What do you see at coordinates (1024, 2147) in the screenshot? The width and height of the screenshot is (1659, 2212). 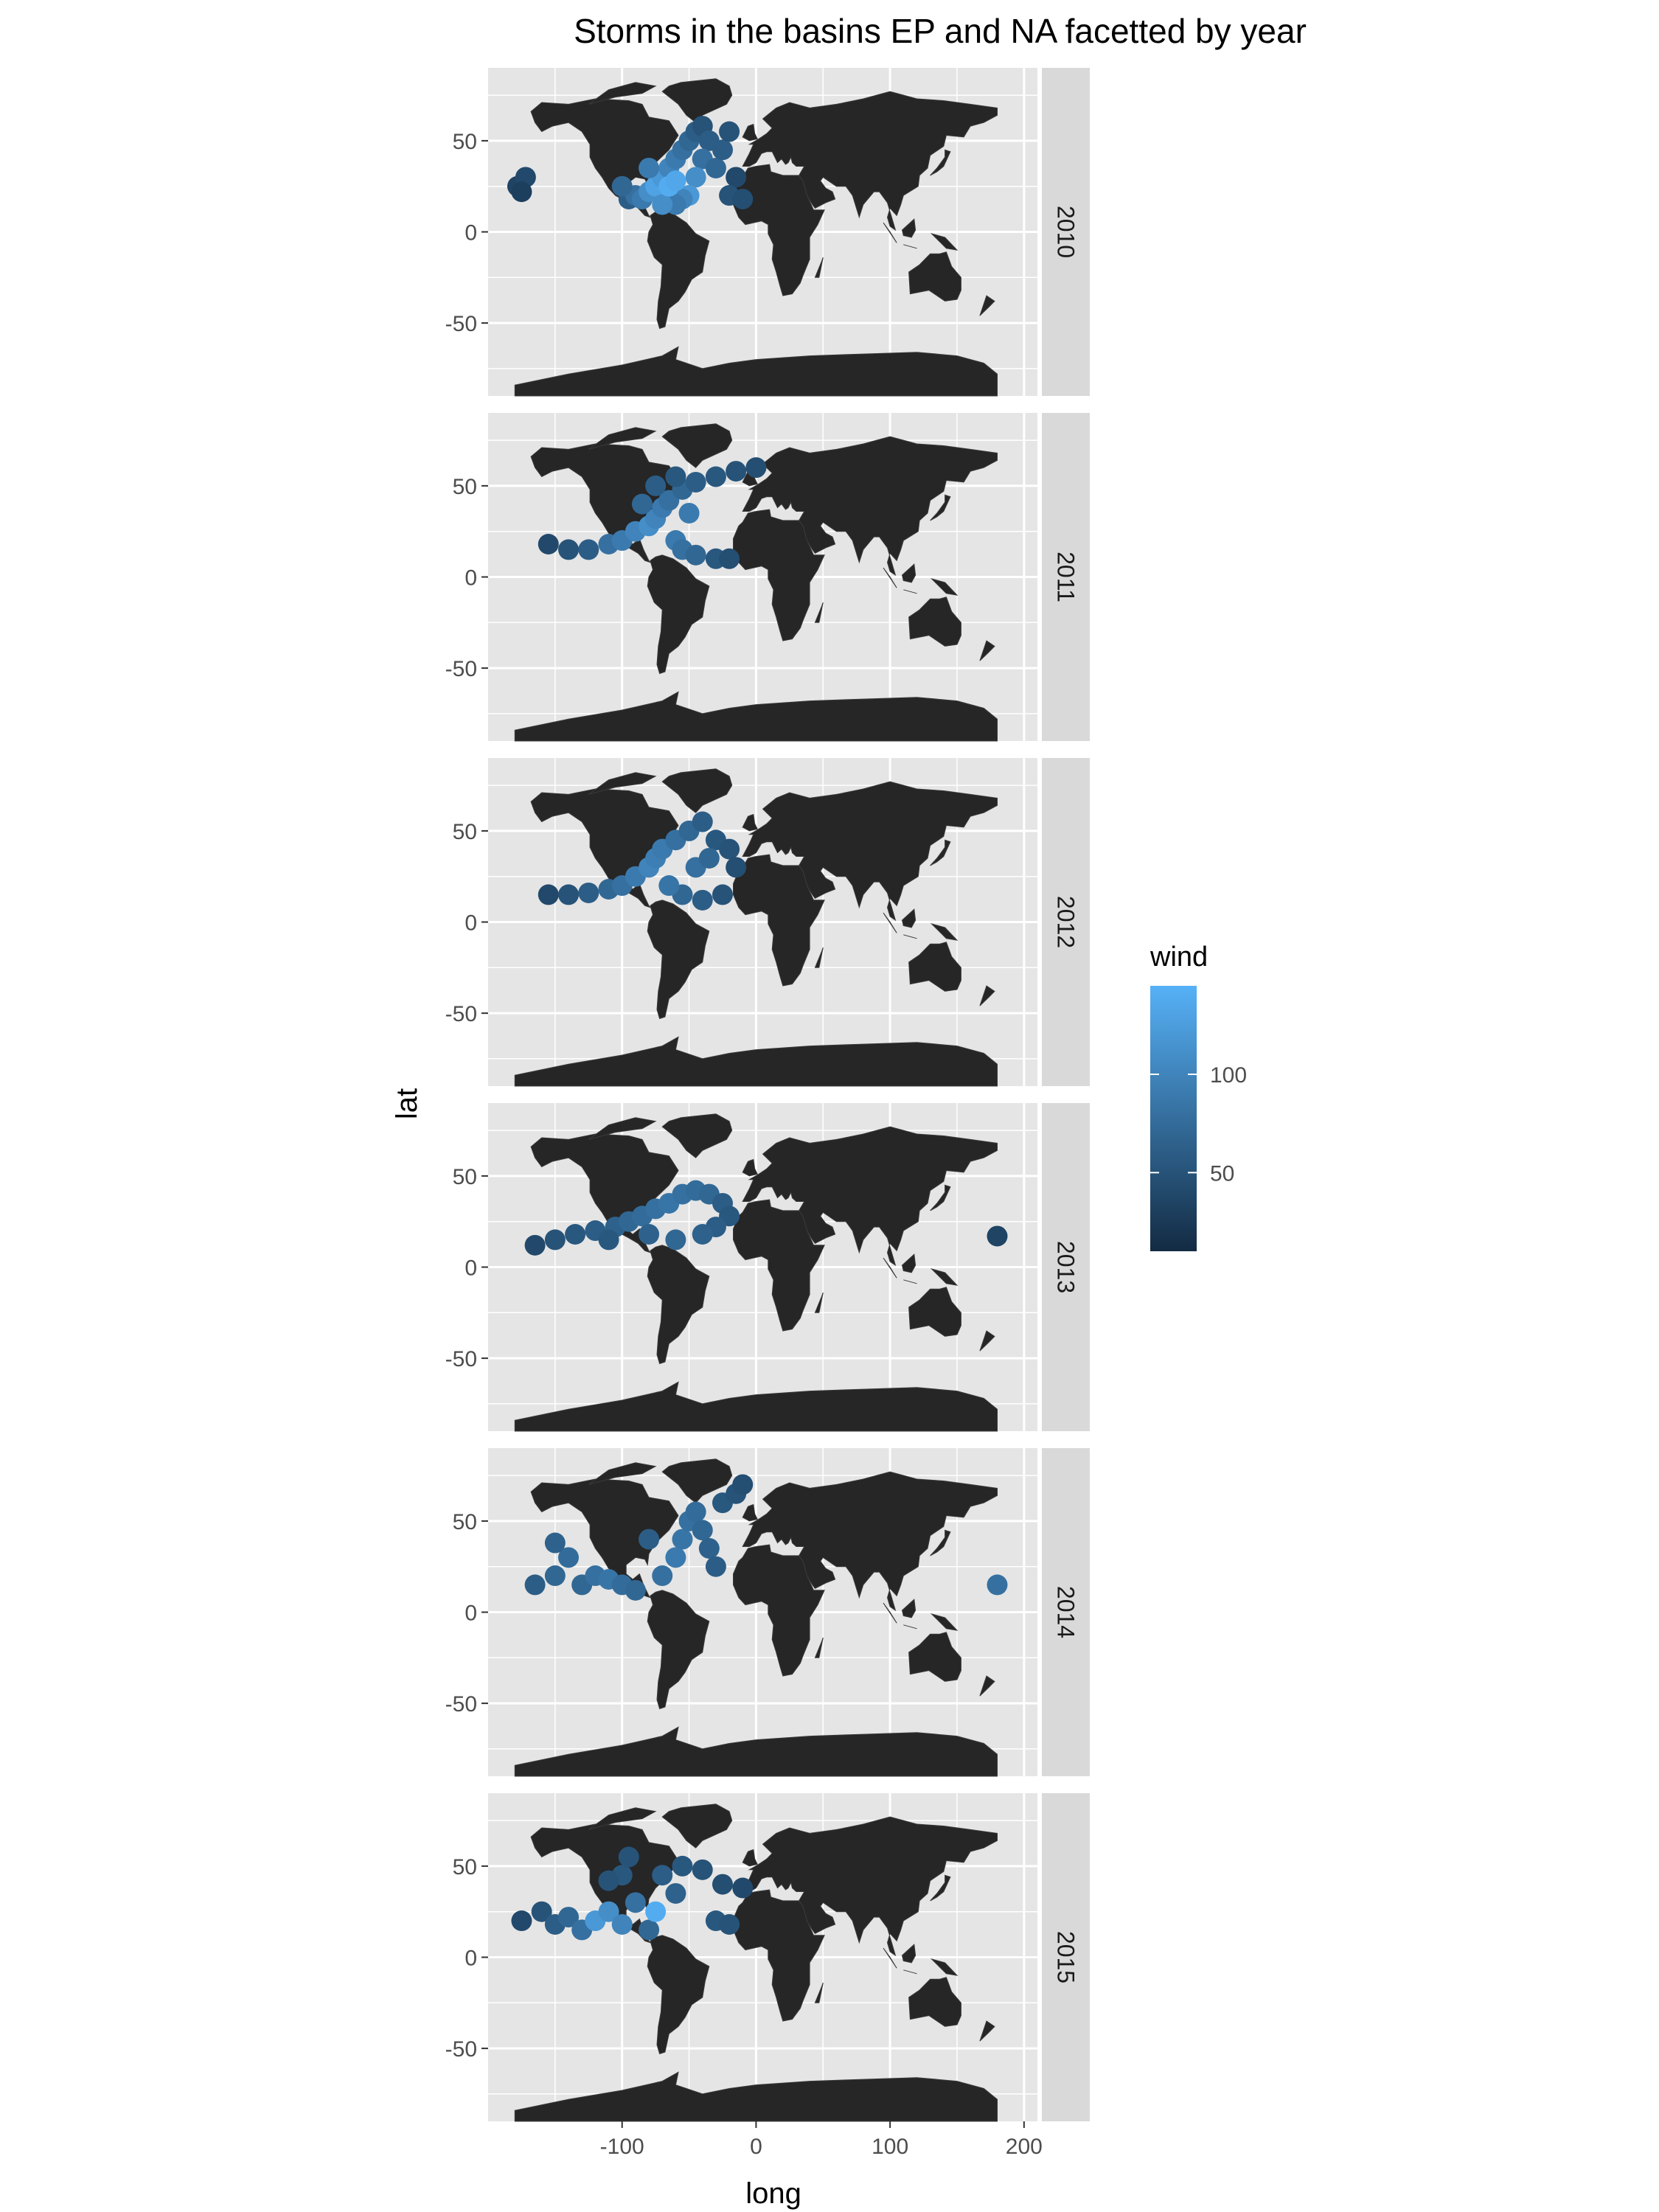 I see `x-tick-label: 200` at bounding box center [1024, 2147].